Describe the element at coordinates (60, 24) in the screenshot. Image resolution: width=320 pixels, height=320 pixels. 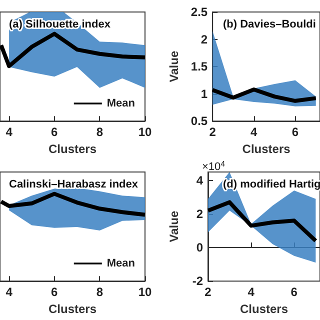
I see `chart-title: (a) Silhouette index` at that location.